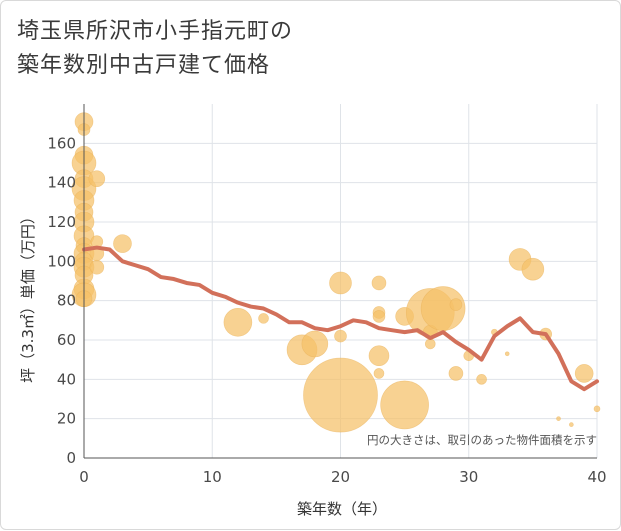 The image size is (621, 531). Describe the element at coordinates (71, 458) in the screenshot. I see `y-tick-label: 0` at that location.